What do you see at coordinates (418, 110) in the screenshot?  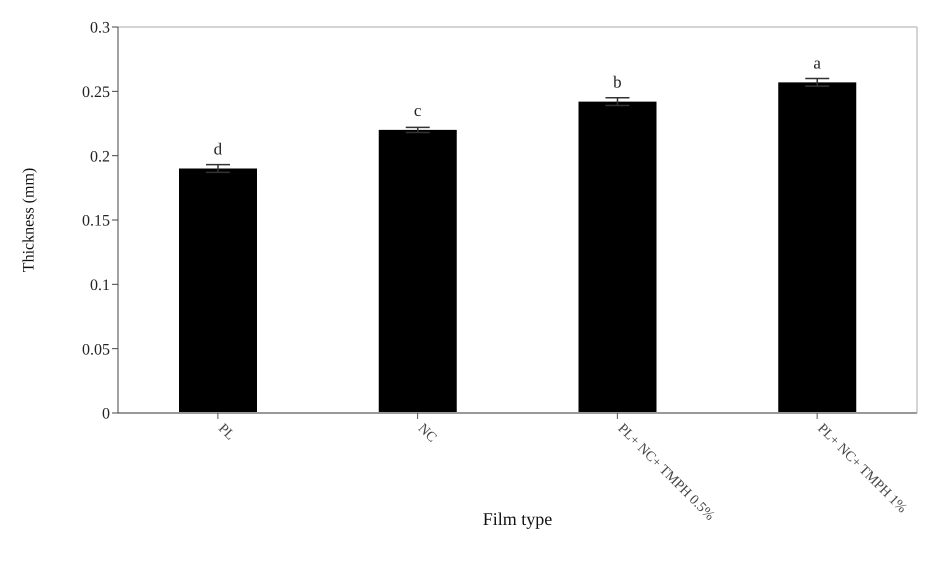 I see `annotation: c` at bounding box center [418, 110].